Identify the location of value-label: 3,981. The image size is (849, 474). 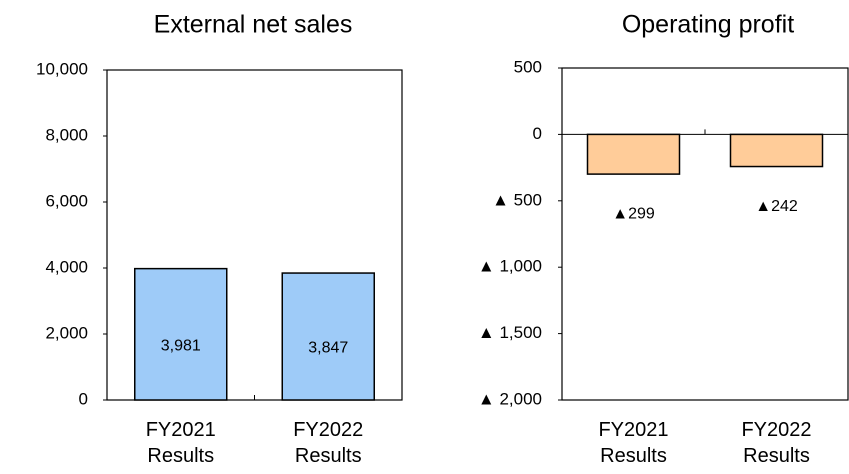
(181, 346).